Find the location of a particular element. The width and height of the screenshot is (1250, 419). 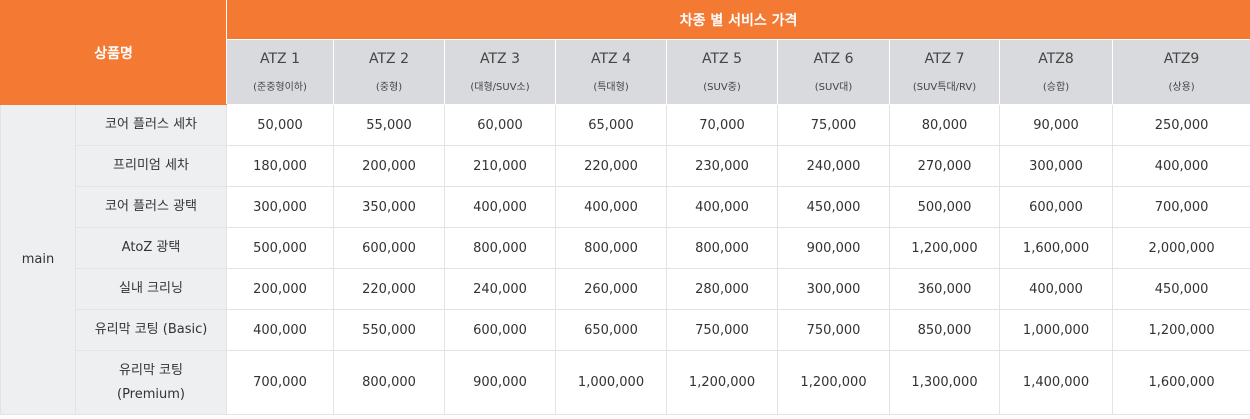

atz-column-name: ATZ 3 is located at coordinates (500, 59).